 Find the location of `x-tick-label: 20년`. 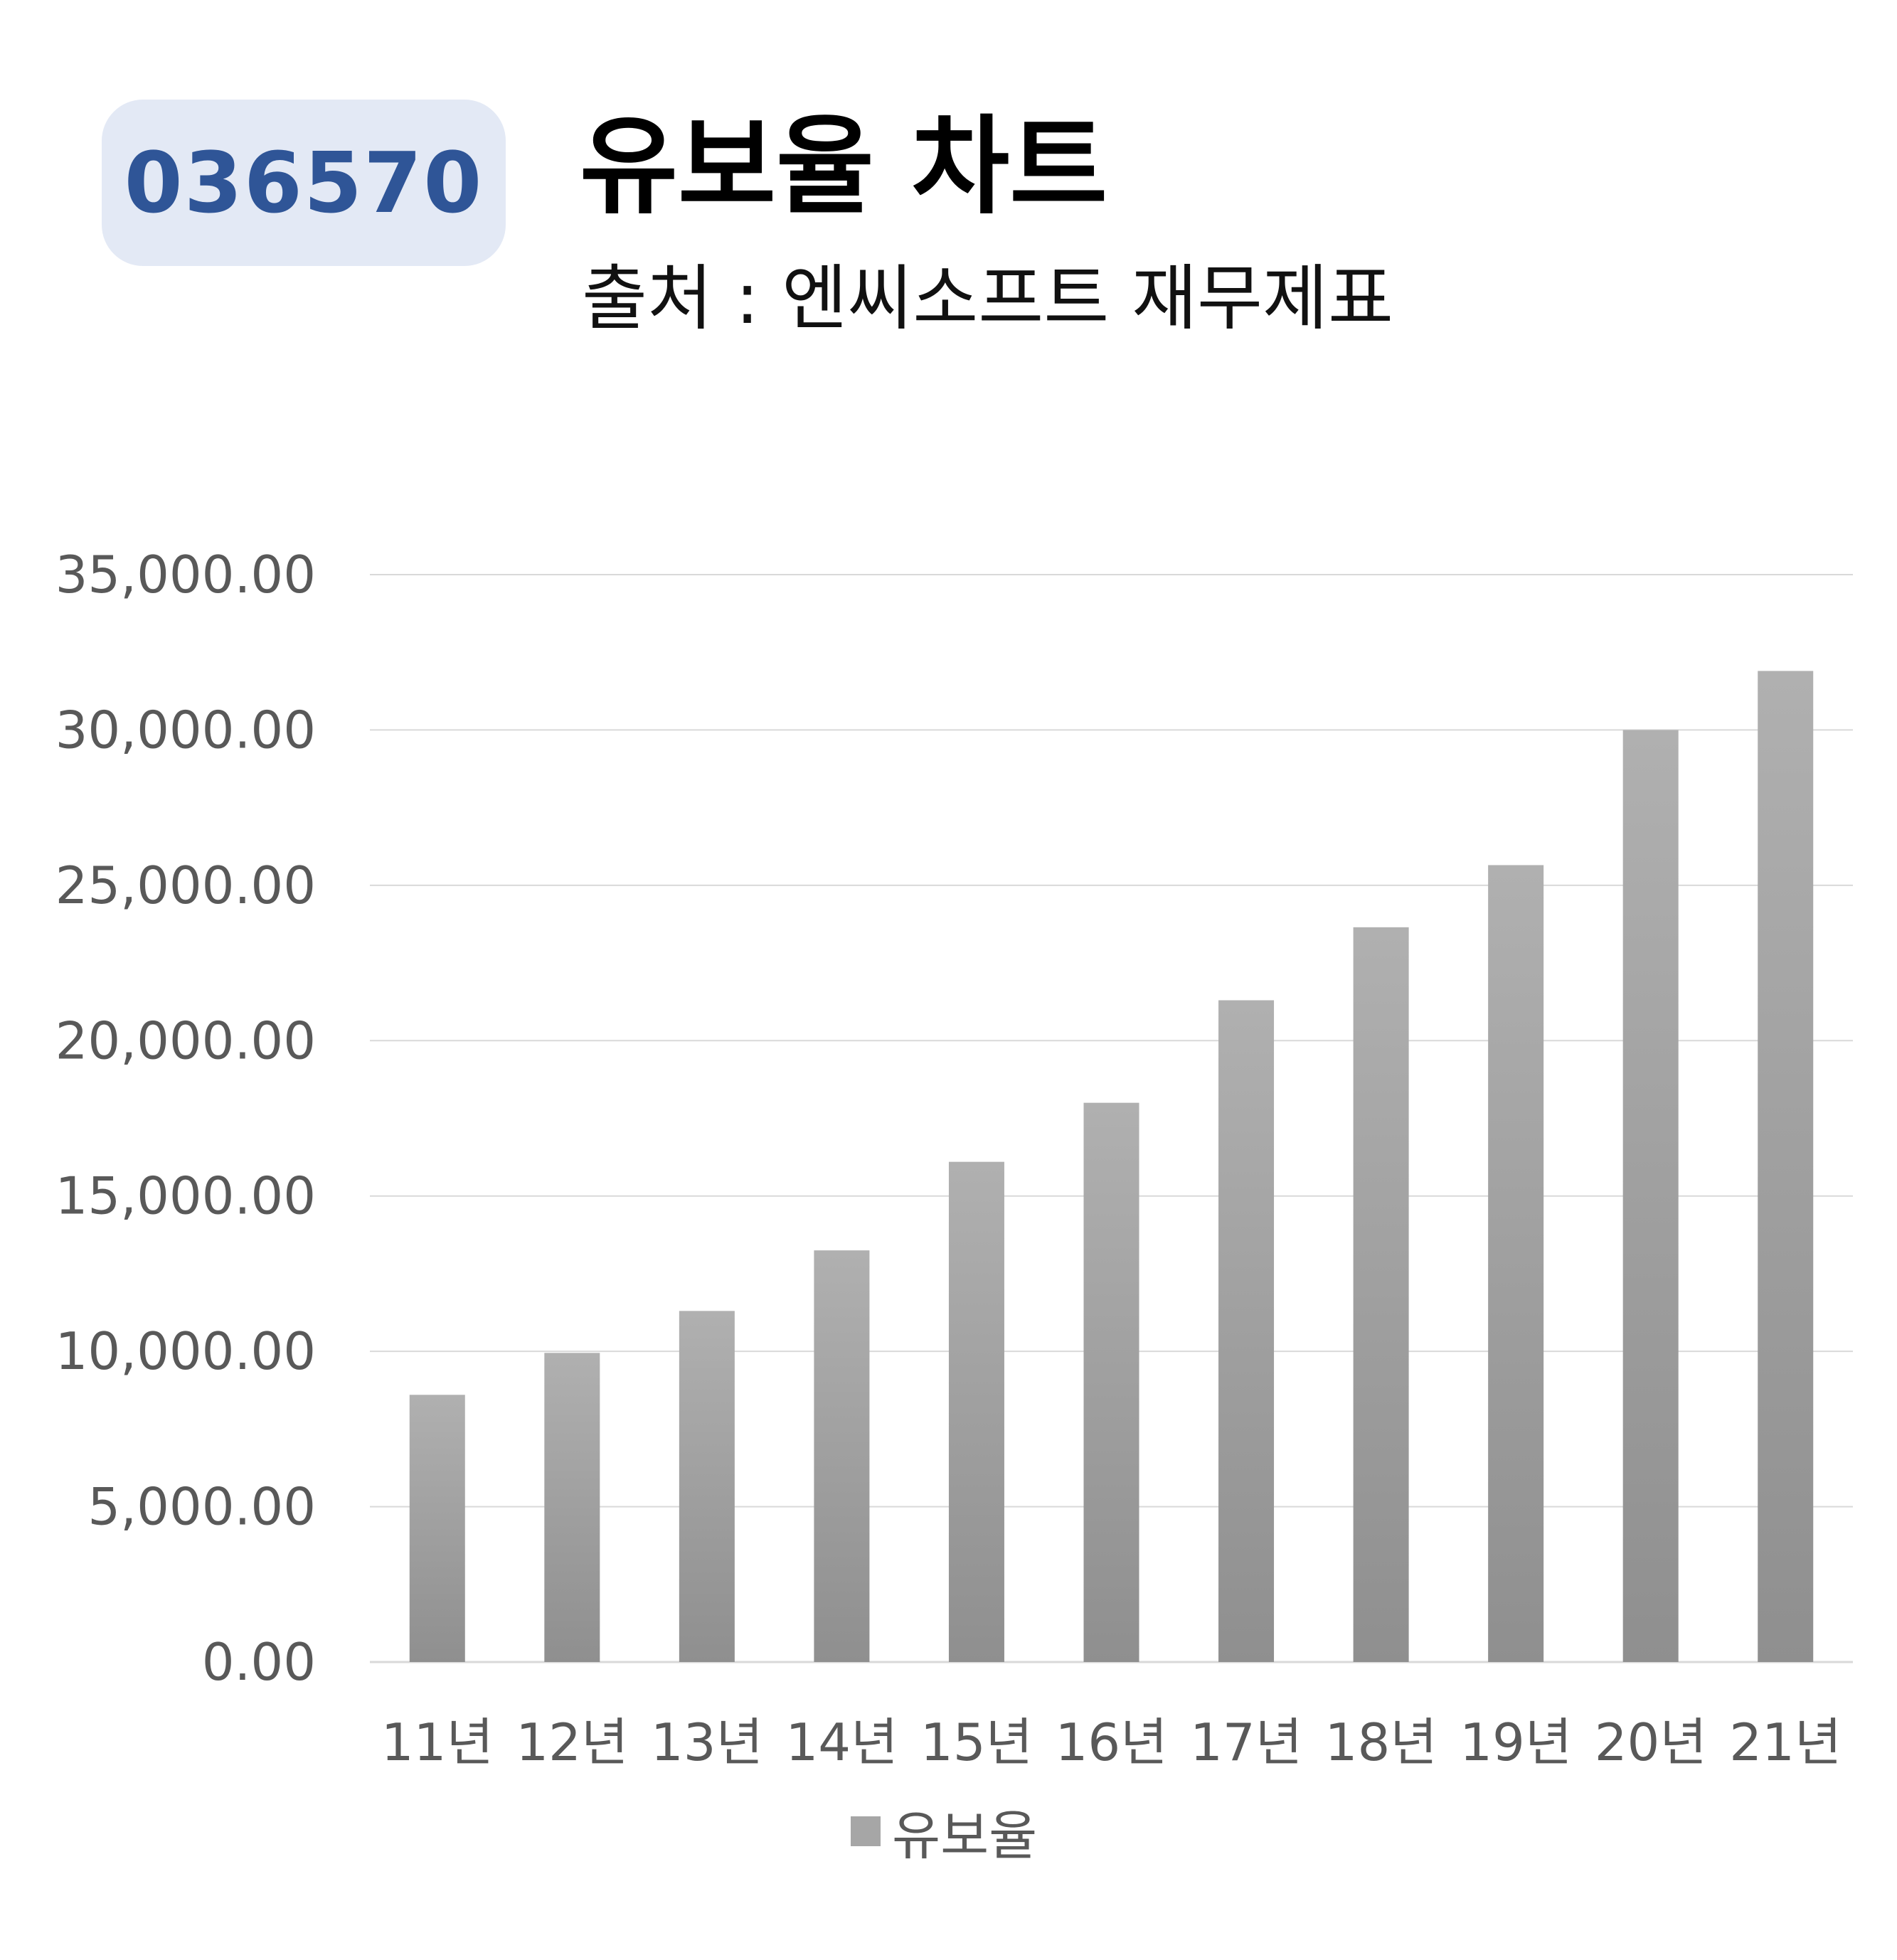

x-tick-label: 20년 is located at coordinates (1651, 1742).